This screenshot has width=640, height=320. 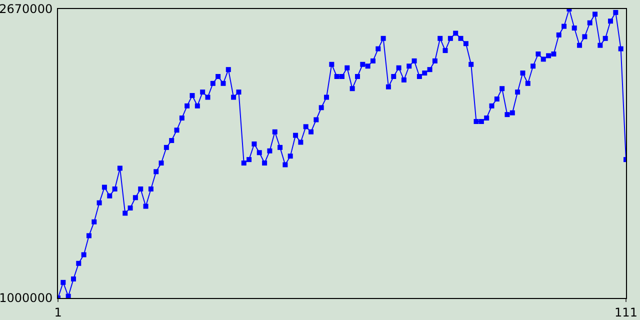 What do you see at coordinates (58, 312) in the screenshot?
I see `x-tick-label: 1` at bounding box center [58, 312].